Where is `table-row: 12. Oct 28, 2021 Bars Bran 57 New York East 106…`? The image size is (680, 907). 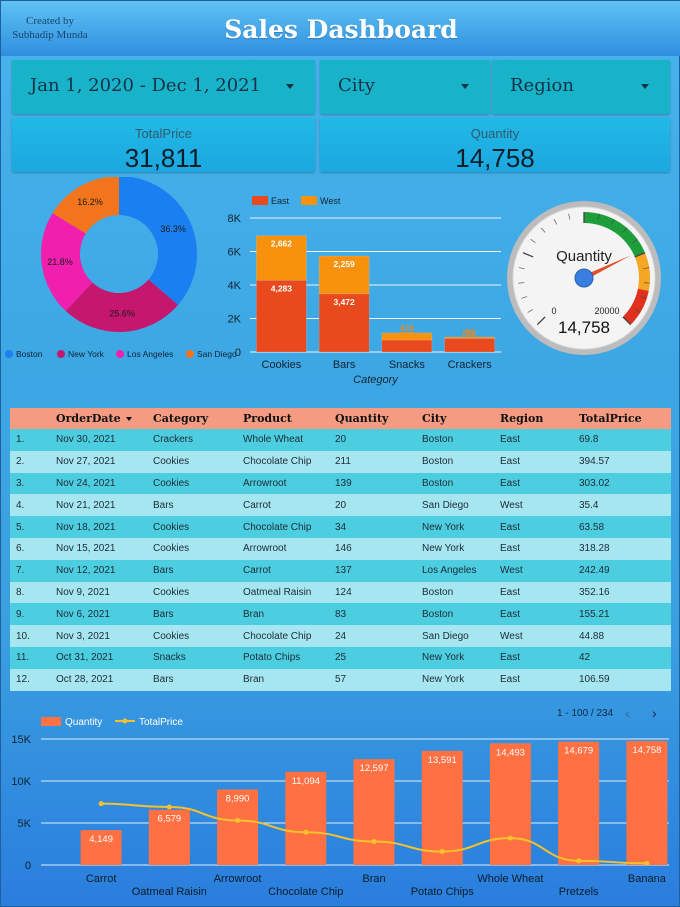
table-row: 12. Oct 28, 2021 Bars Bran 57 New York East 106… is located at coordinates (340, 679).